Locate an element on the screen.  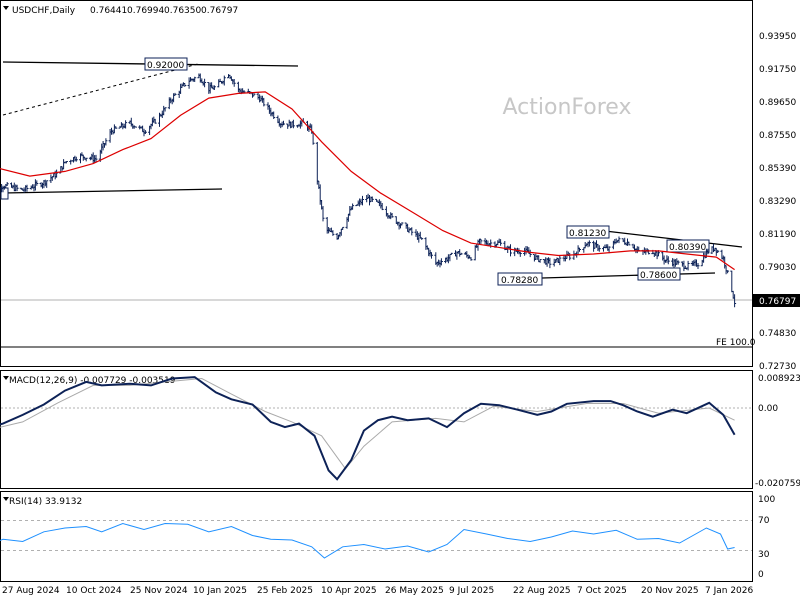
price-tick: 0.87550 is located at coordinates (777, 136).